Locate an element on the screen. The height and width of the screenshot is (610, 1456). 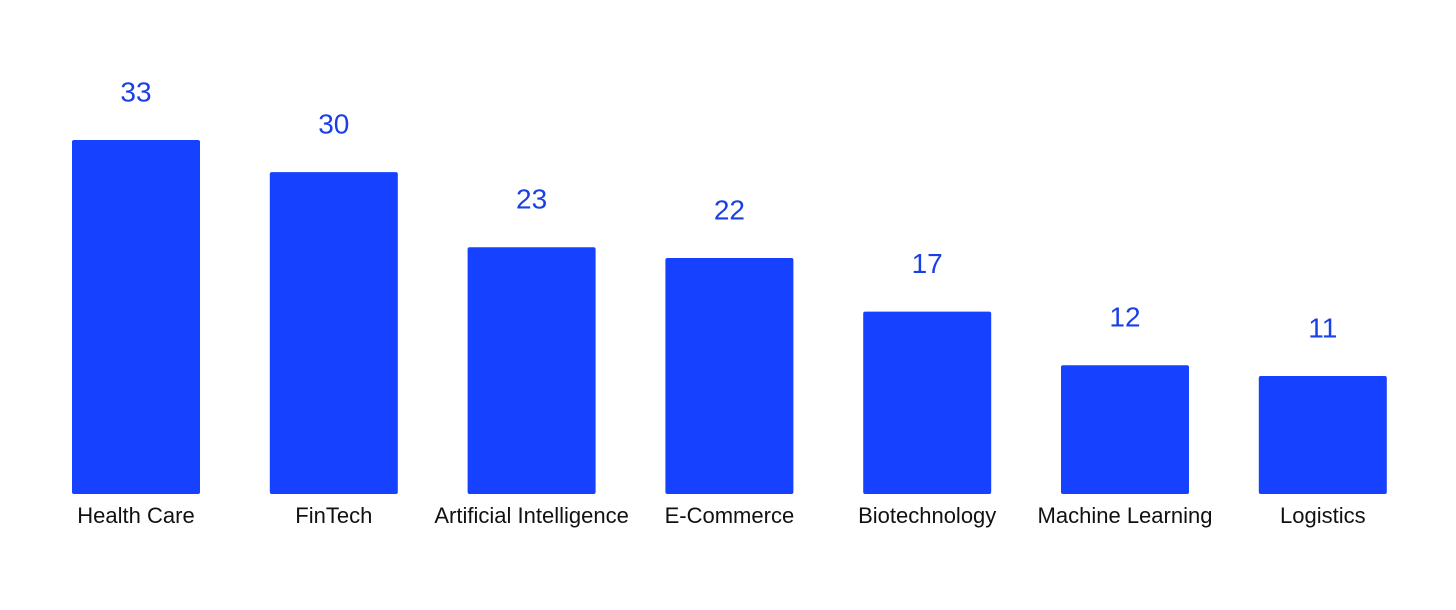
x-tick-label: Logistics is located at coordinates (1323, 515).